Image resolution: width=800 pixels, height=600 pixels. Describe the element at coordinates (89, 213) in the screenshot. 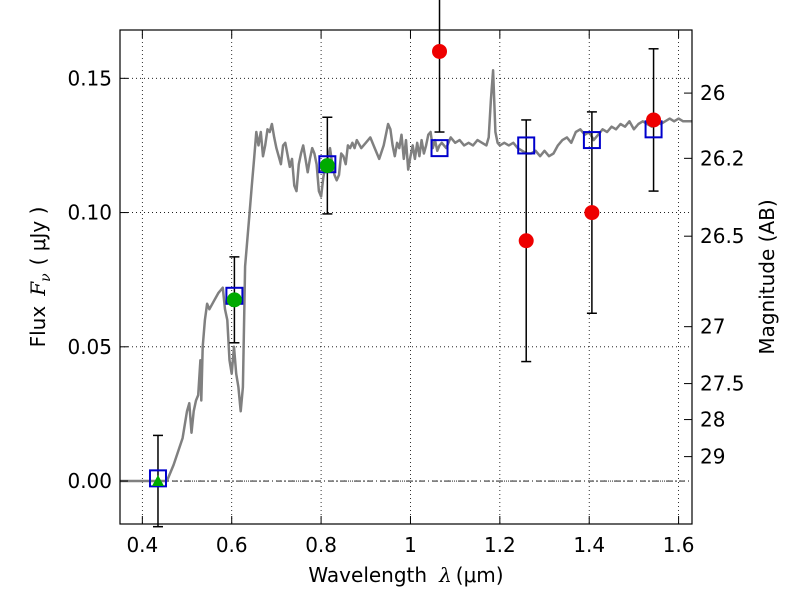

I see `y-tick-label: 0.10` at that location.